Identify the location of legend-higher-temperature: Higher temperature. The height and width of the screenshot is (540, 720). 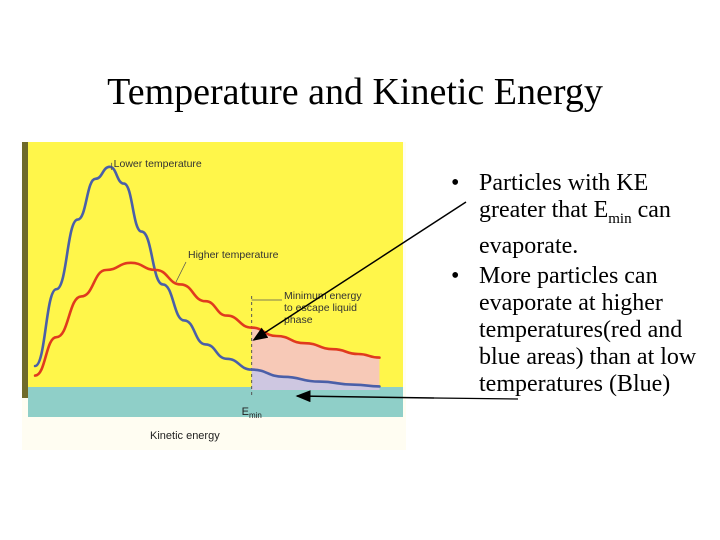
(233, 255).